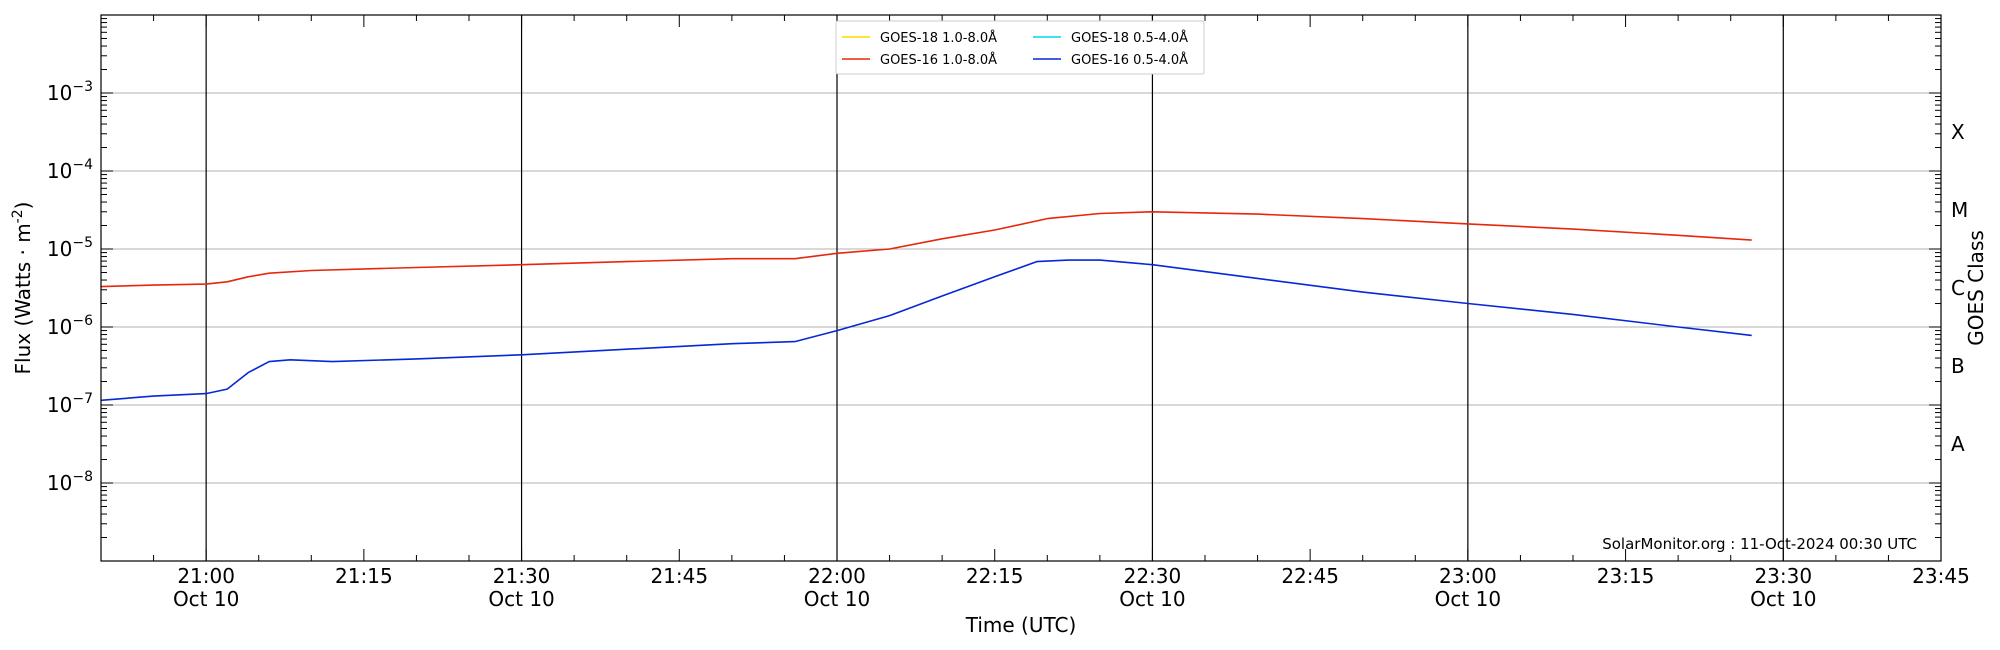  I want to click on y-tick-label: 10⁻⁸, so click(70, 482).